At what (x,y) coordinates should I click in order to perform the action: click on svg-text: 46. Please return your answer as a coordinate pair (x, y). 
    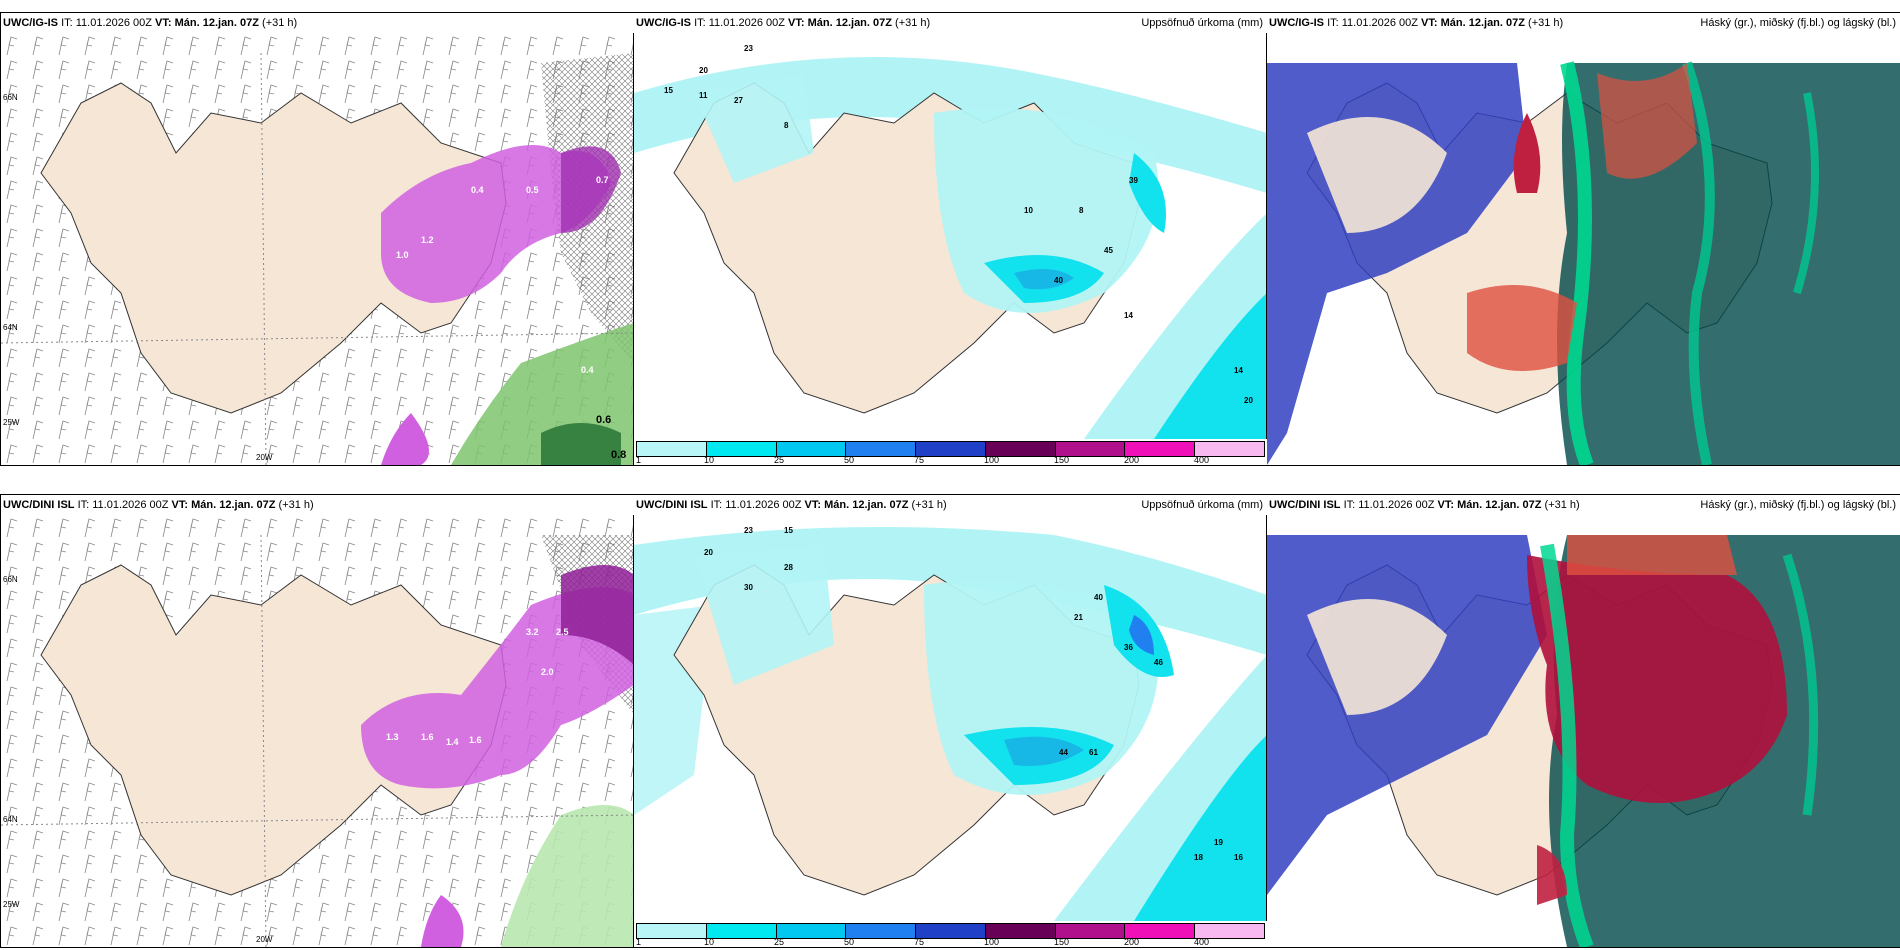
    Looking at the image, I should click on (1158, 662).